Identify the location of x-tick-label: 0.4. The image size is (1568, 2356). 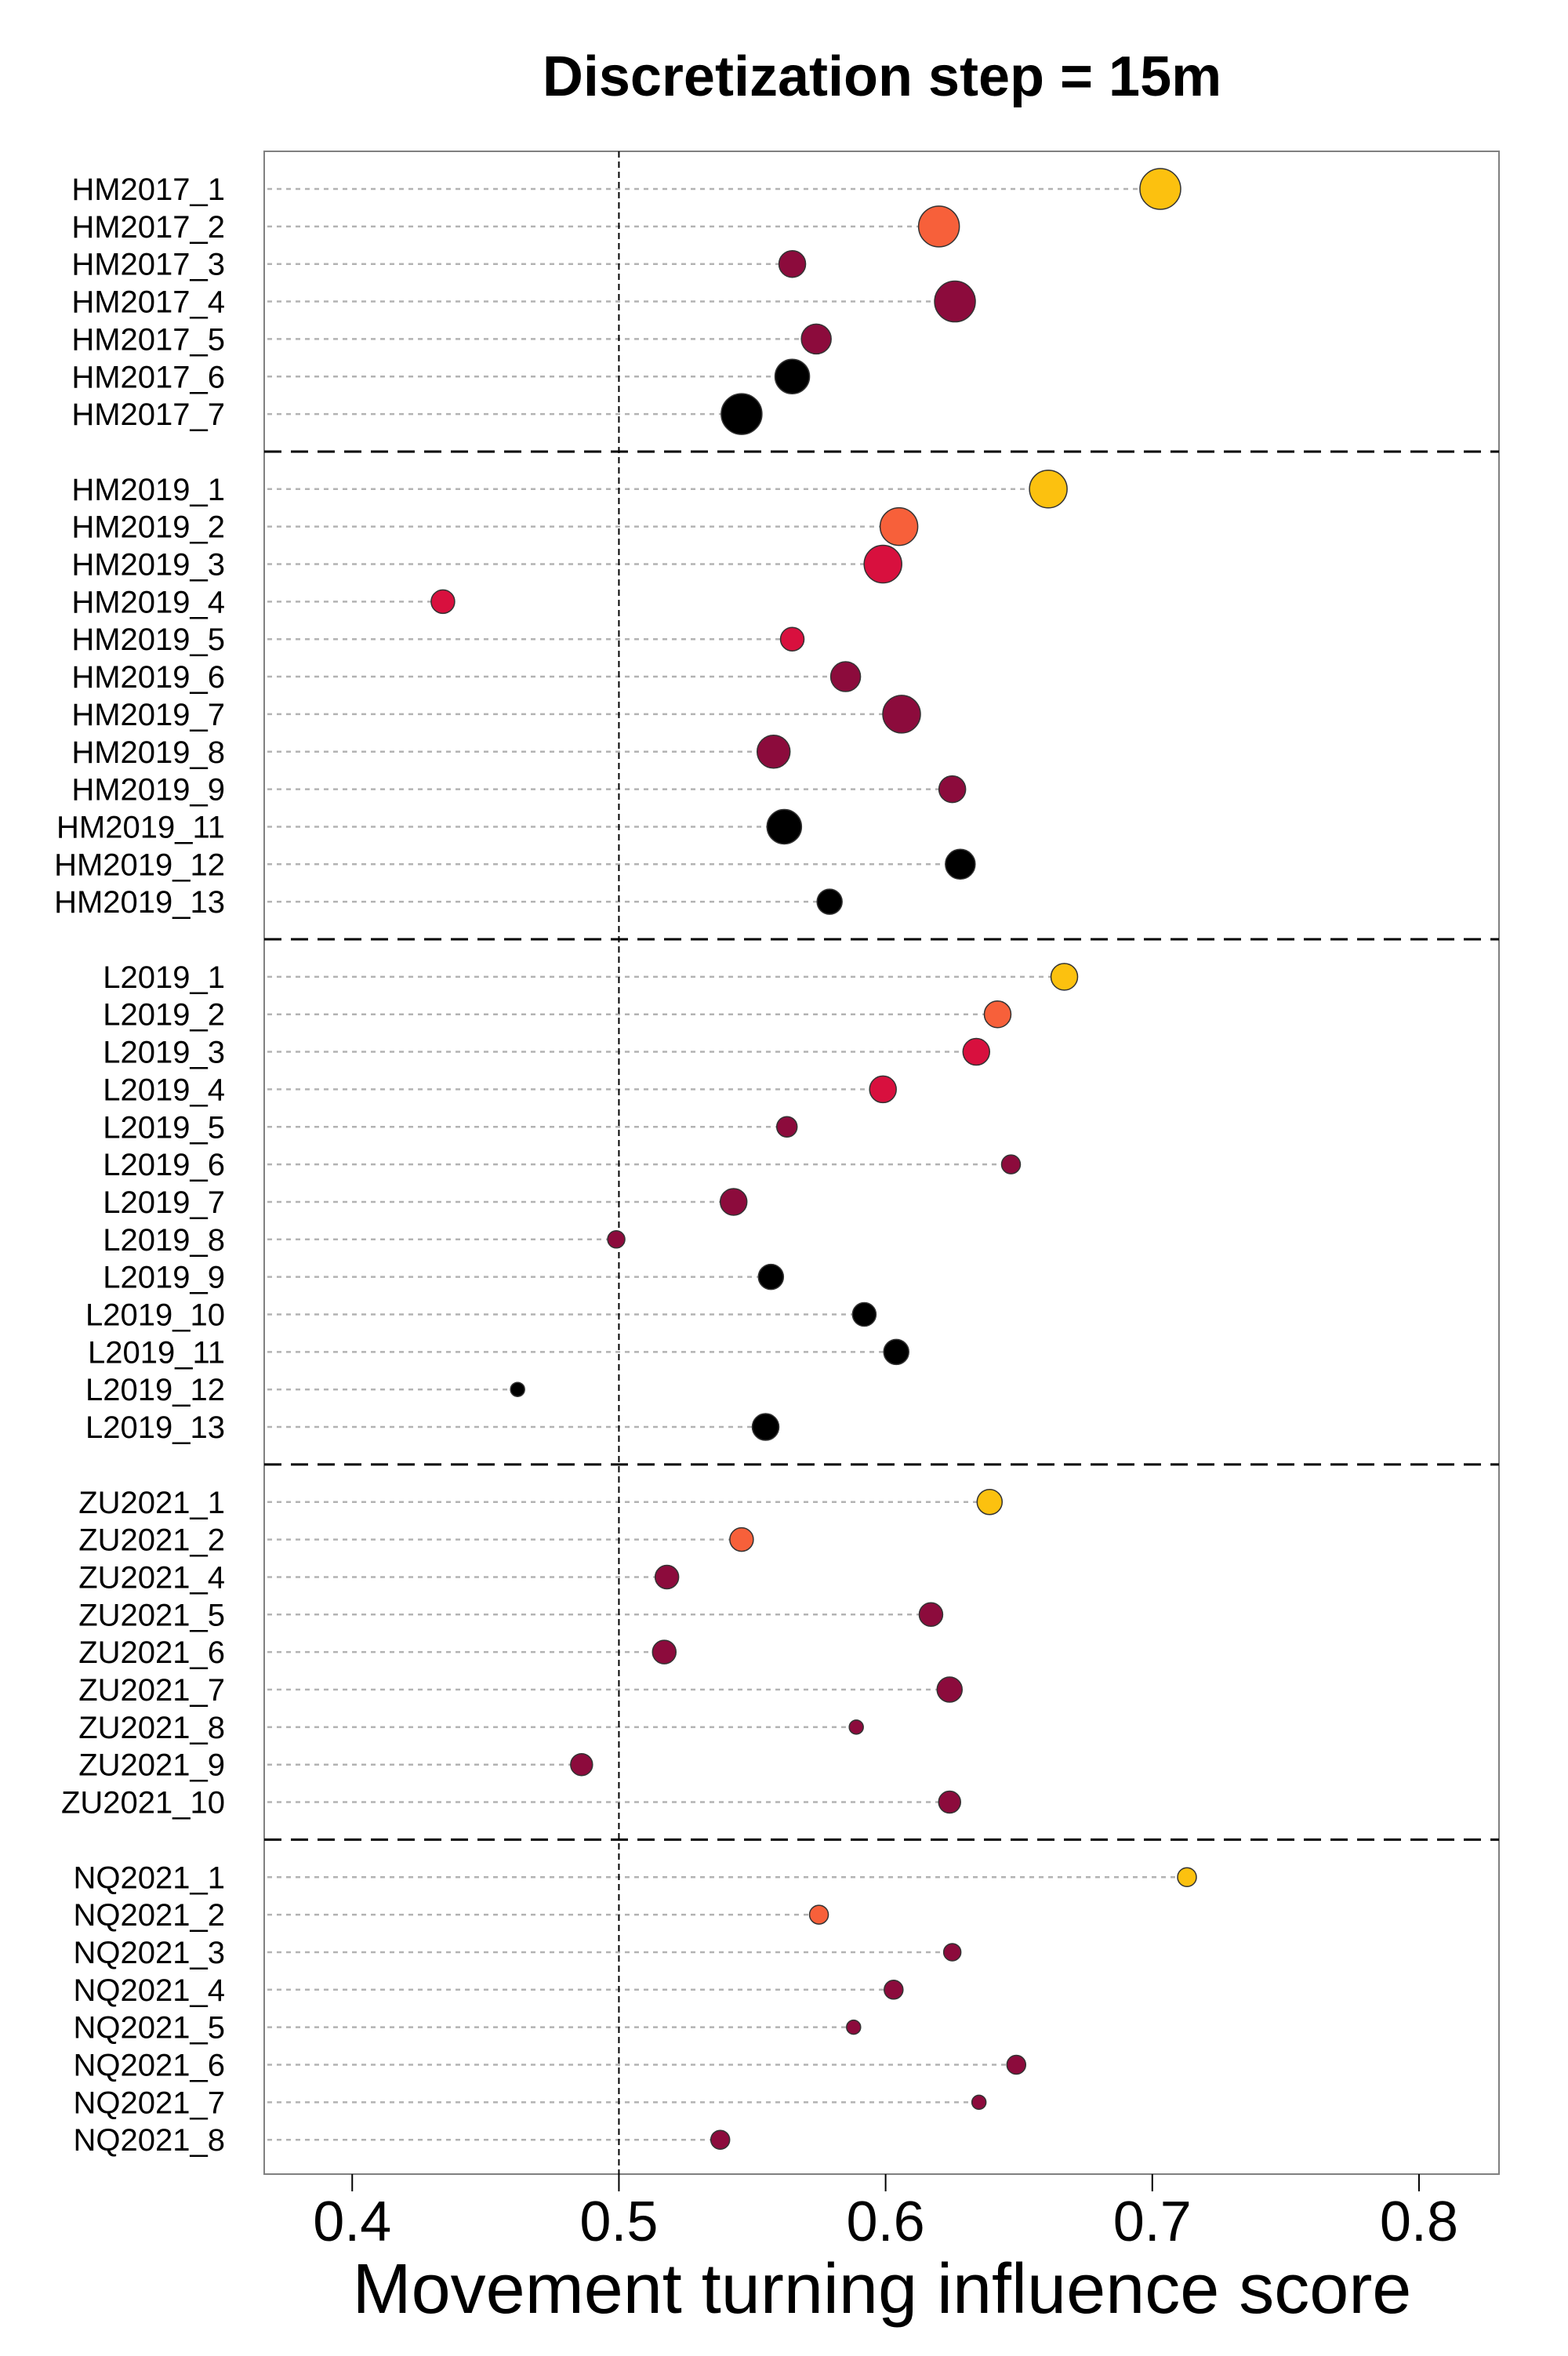
(352, 2222).